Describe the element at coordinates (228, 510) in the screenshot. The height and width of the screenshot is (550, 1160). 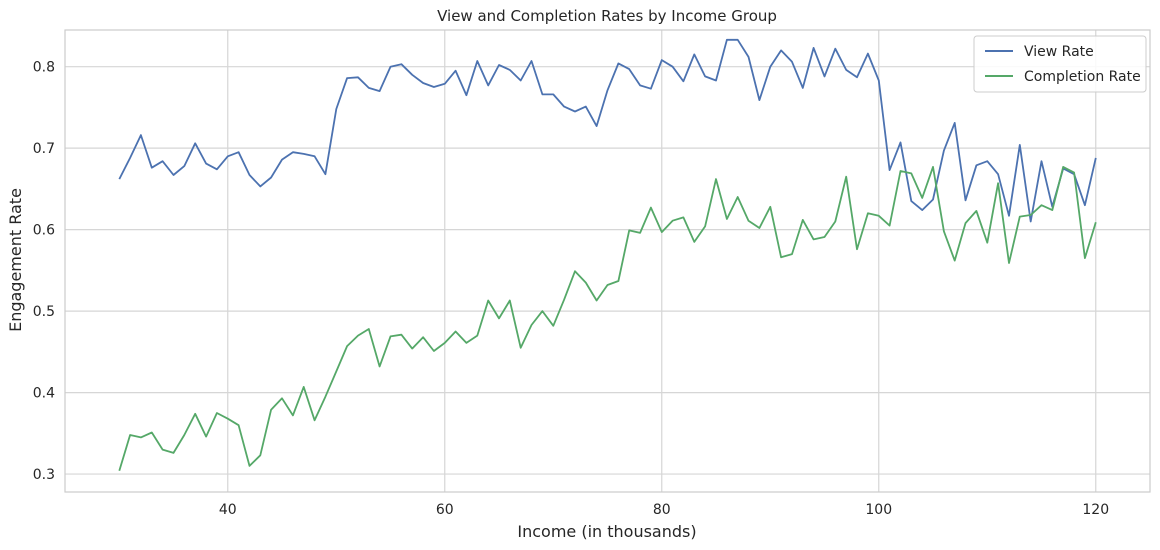
I see `x-tick-label: 40` at that location.